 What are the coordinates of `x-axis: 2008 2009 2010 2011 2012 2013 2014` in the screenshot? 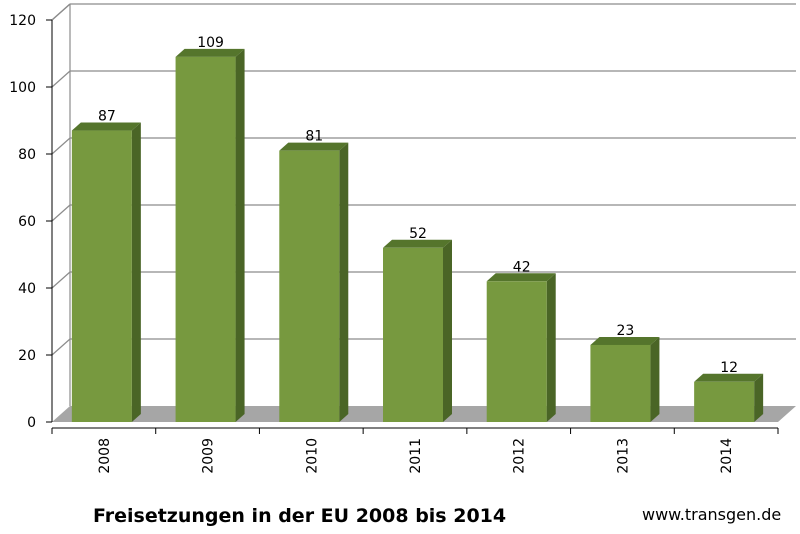 It's located at (415, 450).